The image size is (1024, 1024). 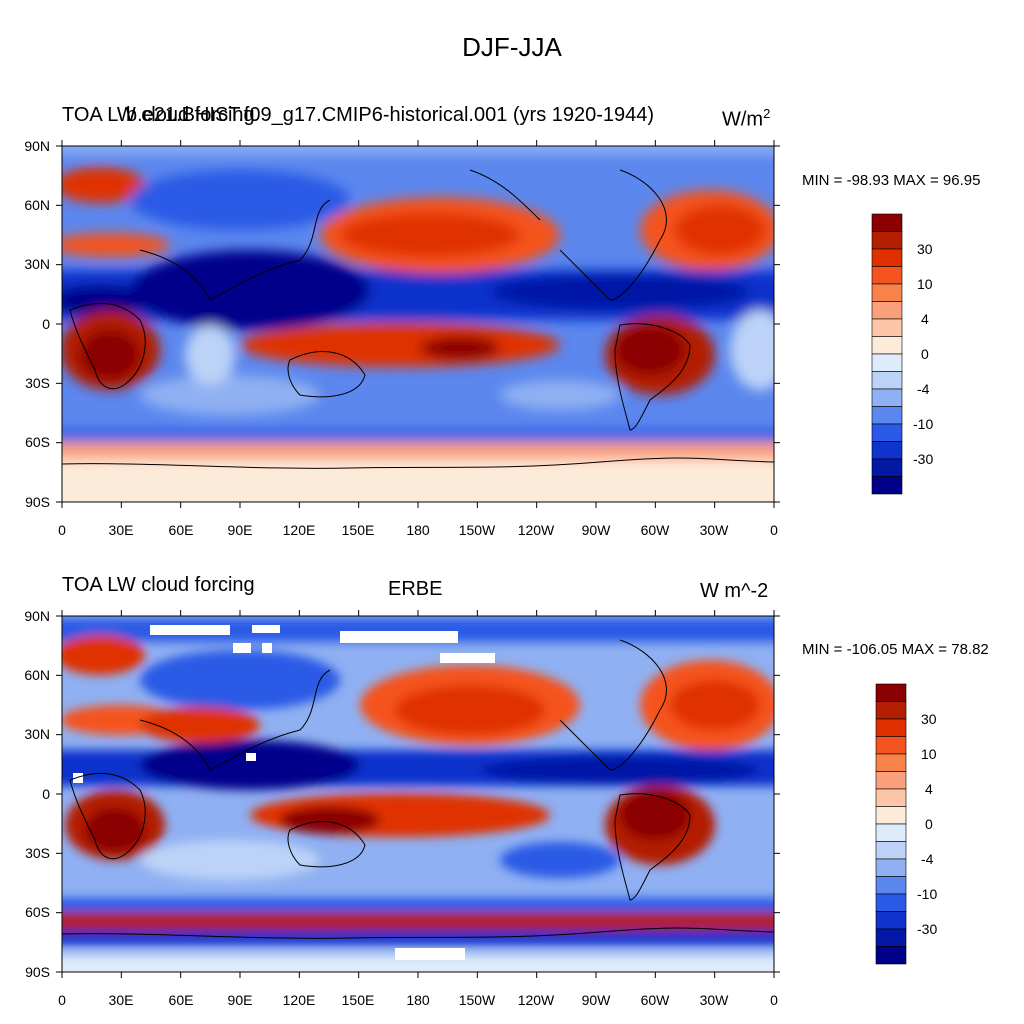 What do you see at coordinates (774, 1000) in the screenshot?
I see `p2-lon-0b: 0` at bounding box center [774, 1000].